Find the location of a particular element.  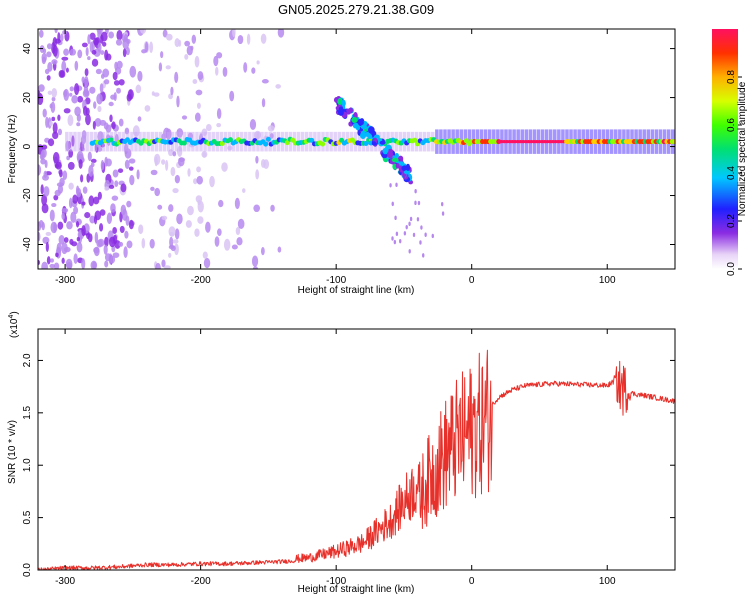

colorbar-tick-label: 0.4 is located at coordinates (731, 173).